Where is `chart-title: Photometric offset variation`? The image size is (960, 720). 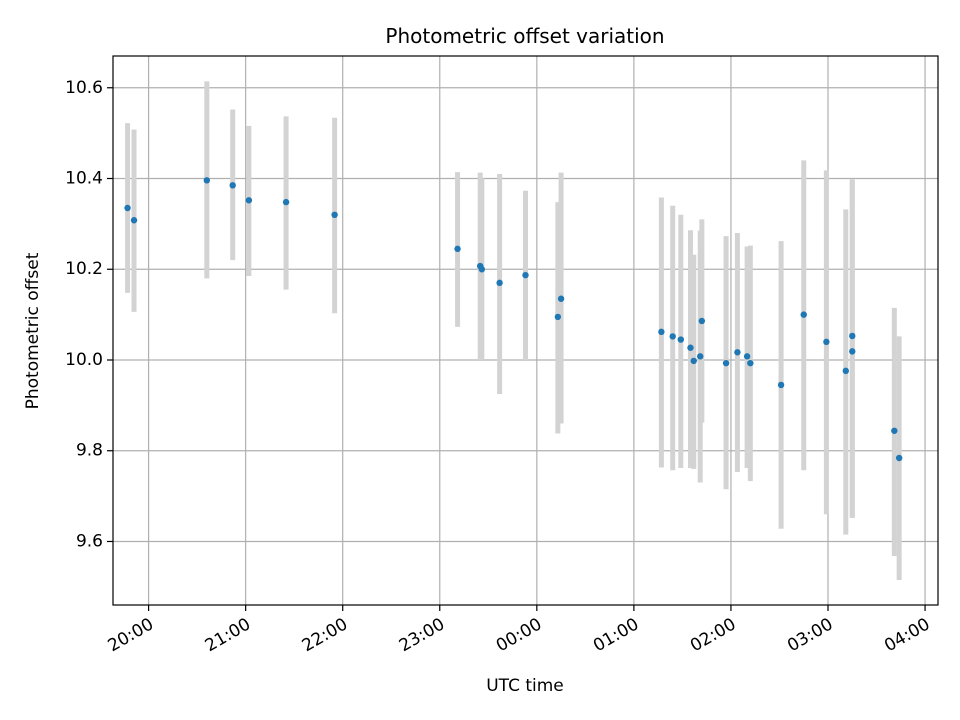 chart-title: Photometric offset variation is located at coordinates (524, 36).